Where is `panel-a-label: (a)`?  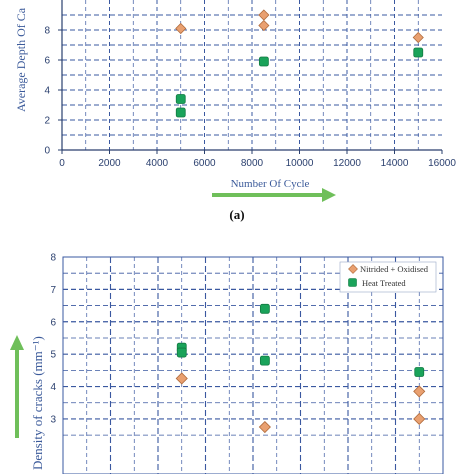
panel-a-label: (a) is located at coordinates (236, 214).